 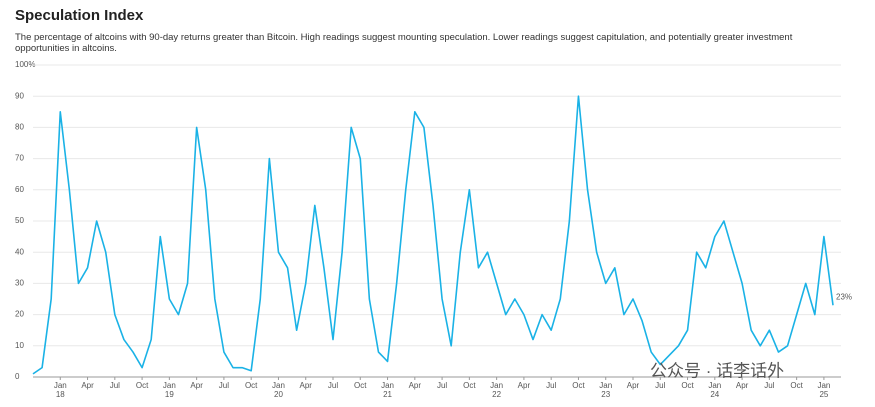 I want to click on y-tick-label: 70, so click(x=19, y=158).